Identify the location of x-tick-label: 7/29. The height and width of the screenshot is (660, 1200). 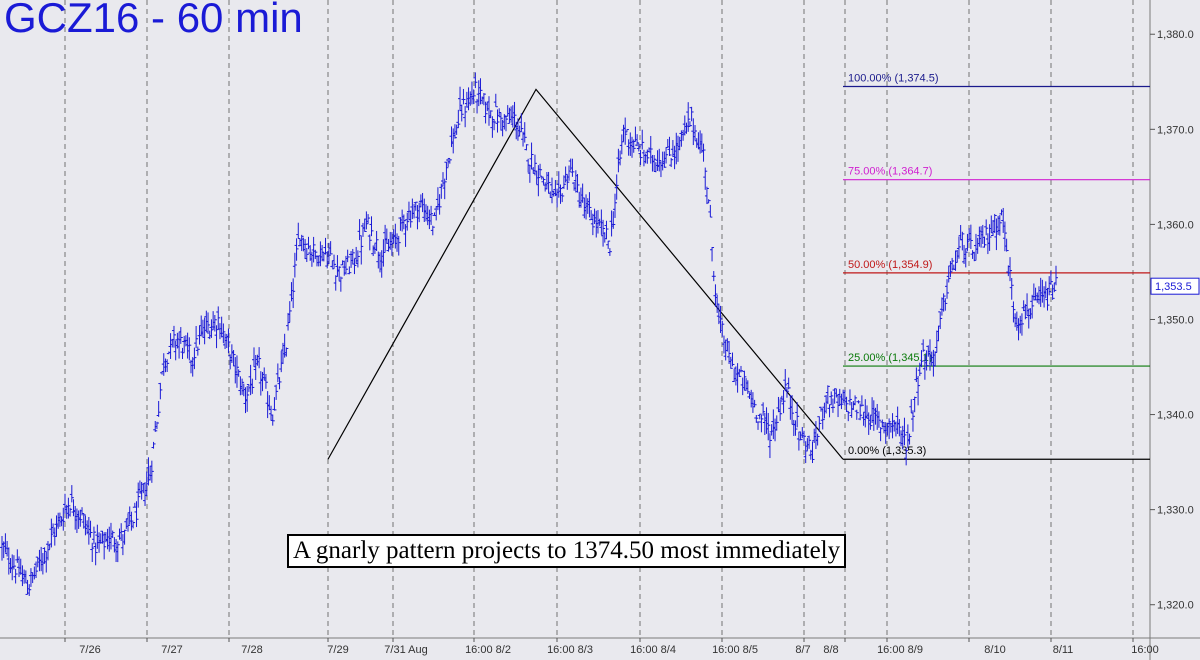
(337, 650).